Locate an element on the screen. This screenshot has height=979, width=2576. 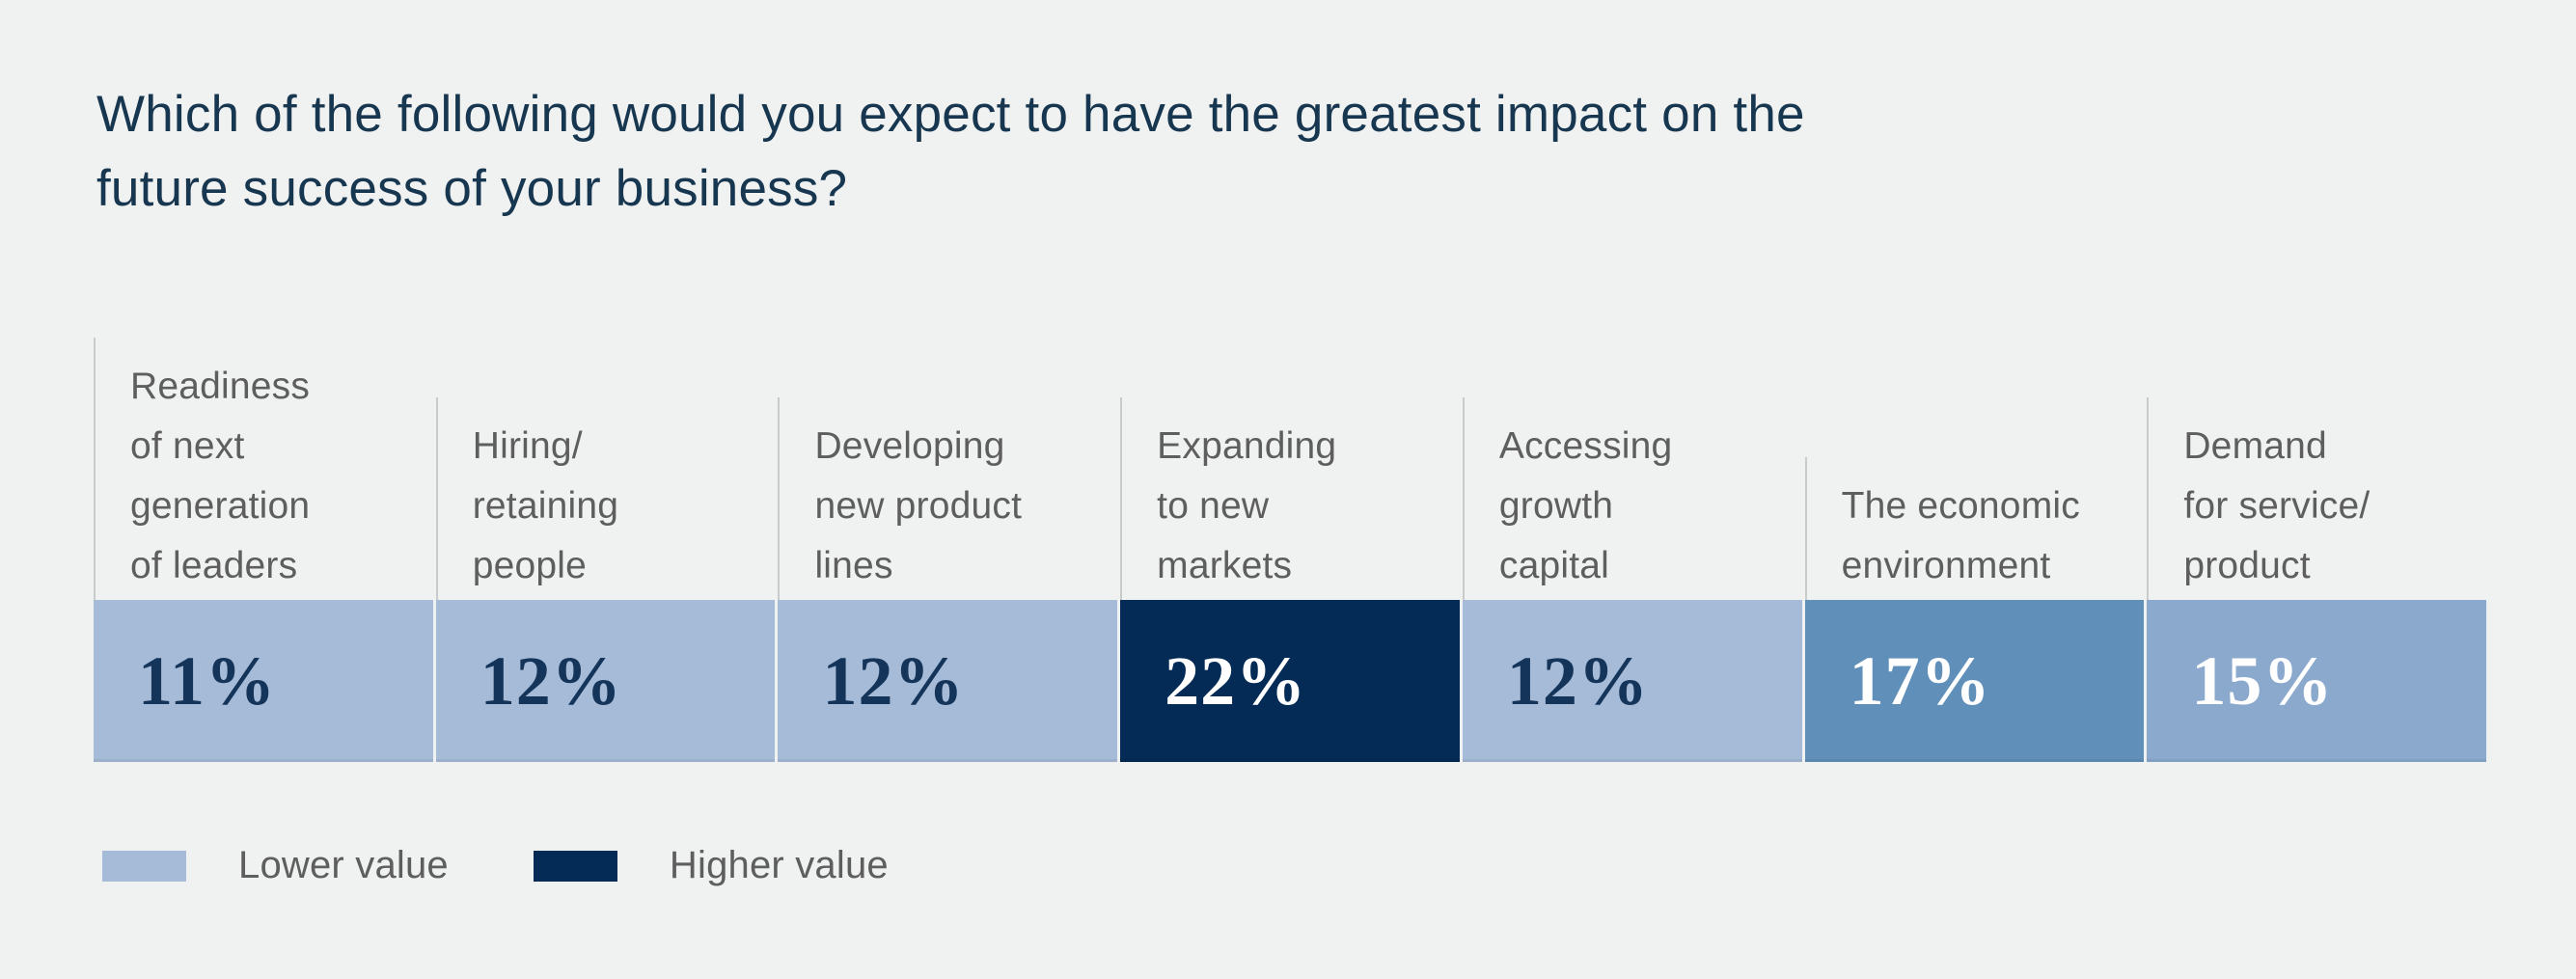
bar-value-label: 11% is located at coordinates (208, 680).